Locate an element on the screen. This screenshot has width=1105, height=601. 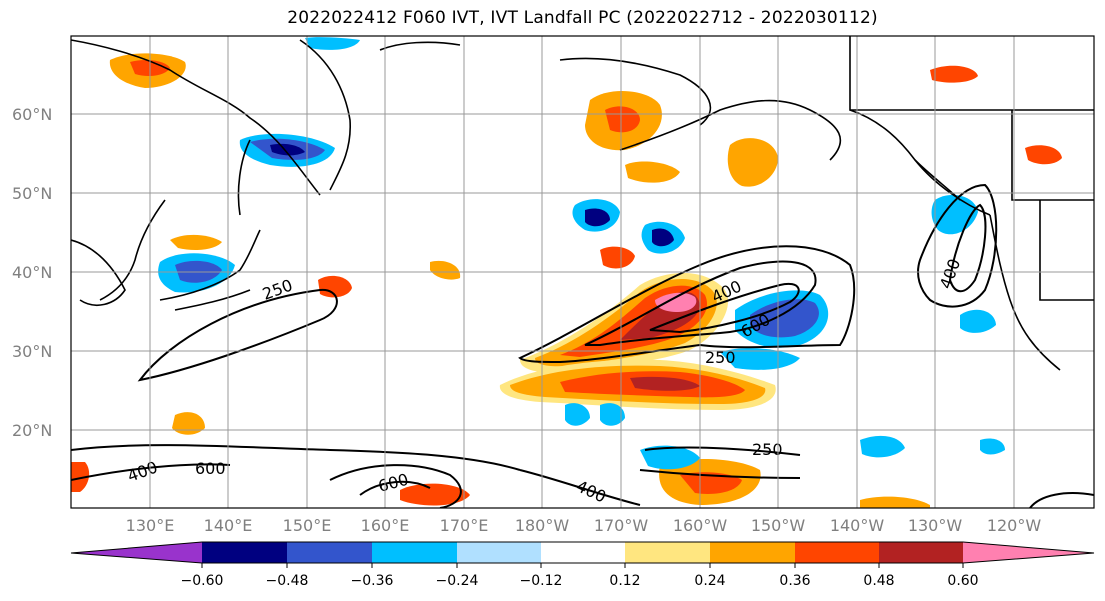
colorbar-tick-label: −0.60 is located at coordinates (202, 581).